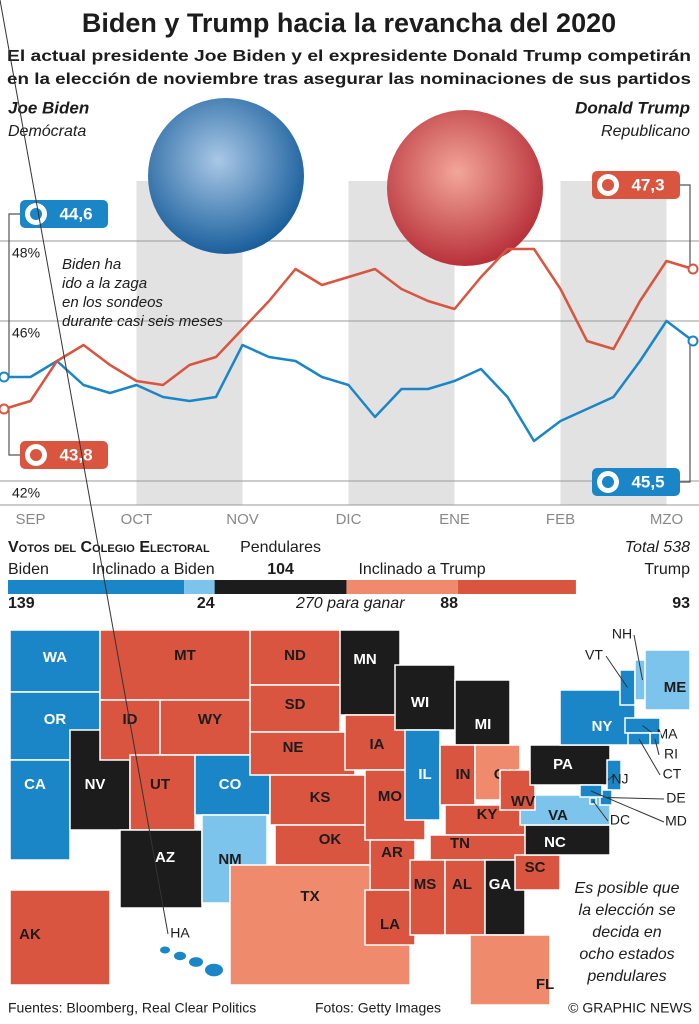  What do you see at coordinates (487, 814) in the screenshot?
I see `state-label: KY` at bounding box center [487, 814].